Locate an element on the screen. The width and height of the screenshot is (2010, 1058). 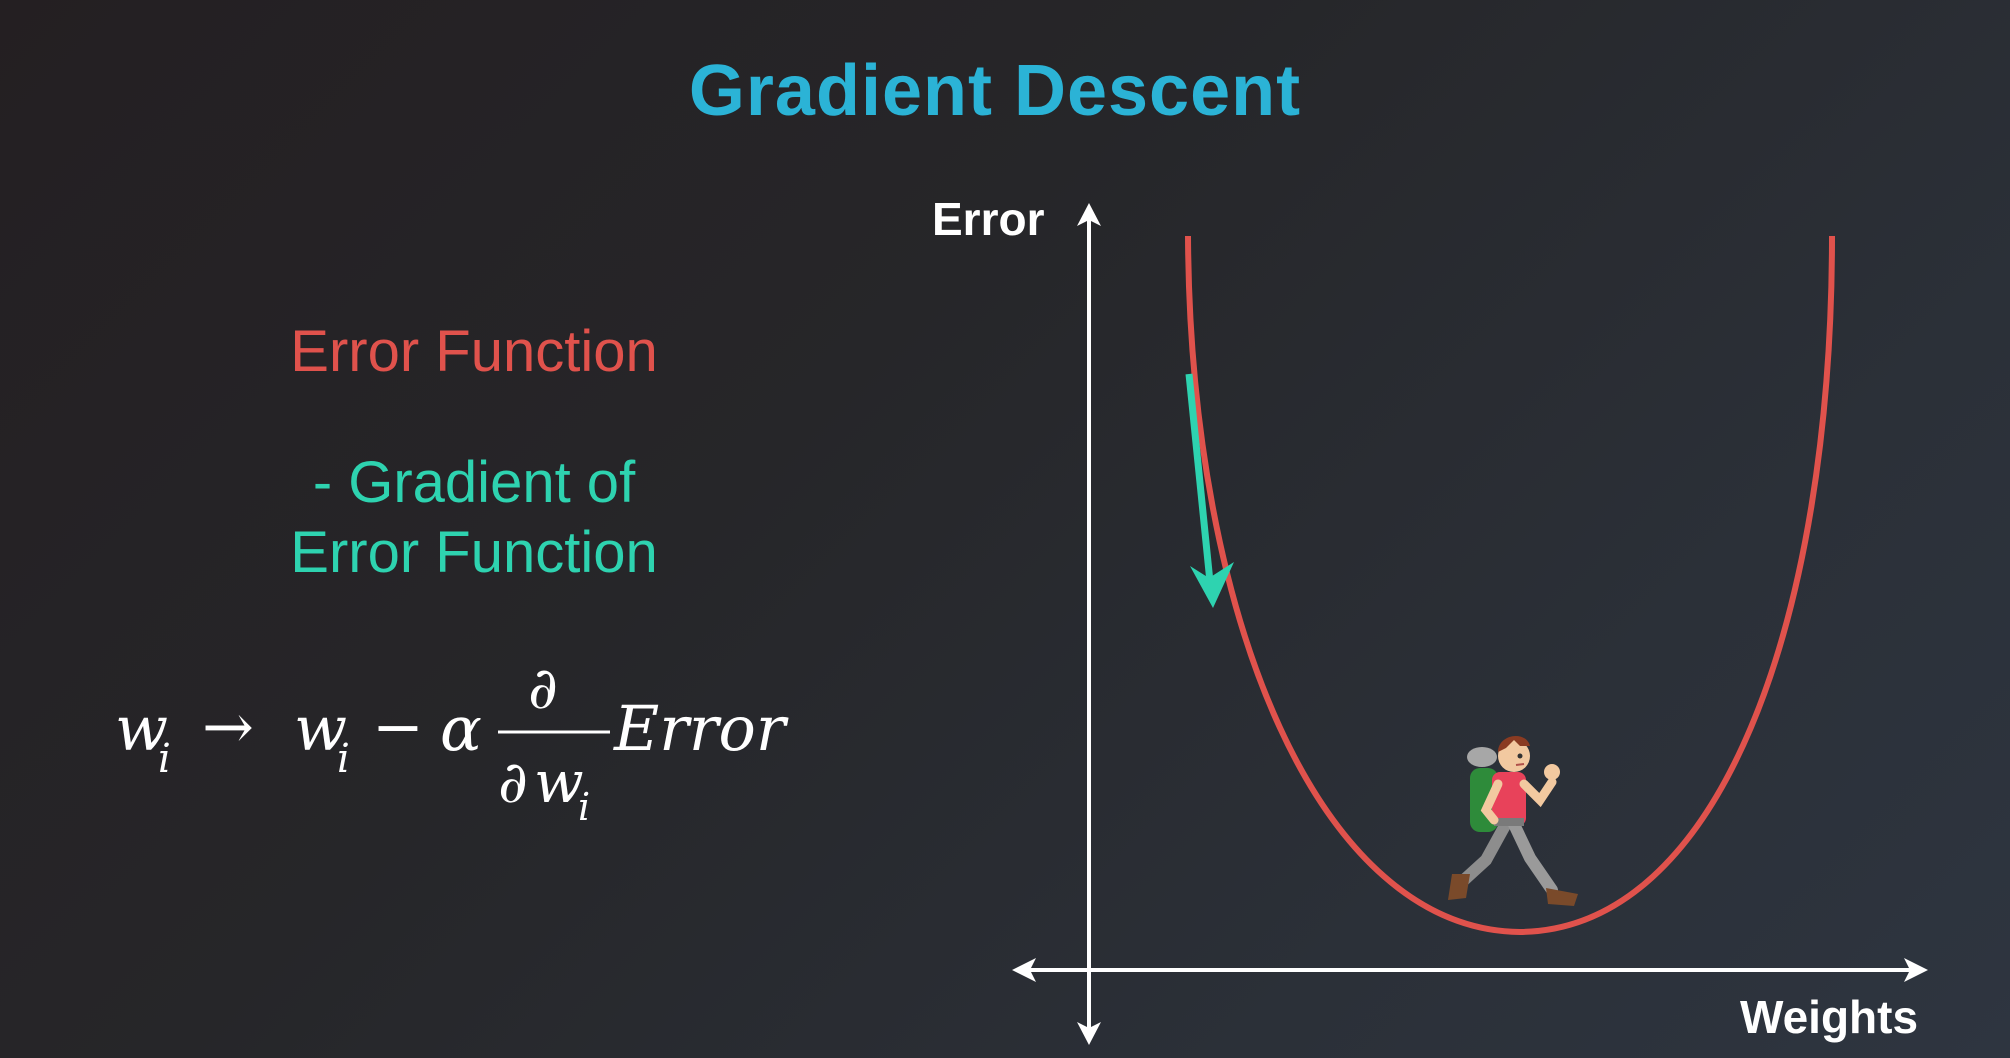
x-axis-arrow-left is located at coordinates (1024, 970).